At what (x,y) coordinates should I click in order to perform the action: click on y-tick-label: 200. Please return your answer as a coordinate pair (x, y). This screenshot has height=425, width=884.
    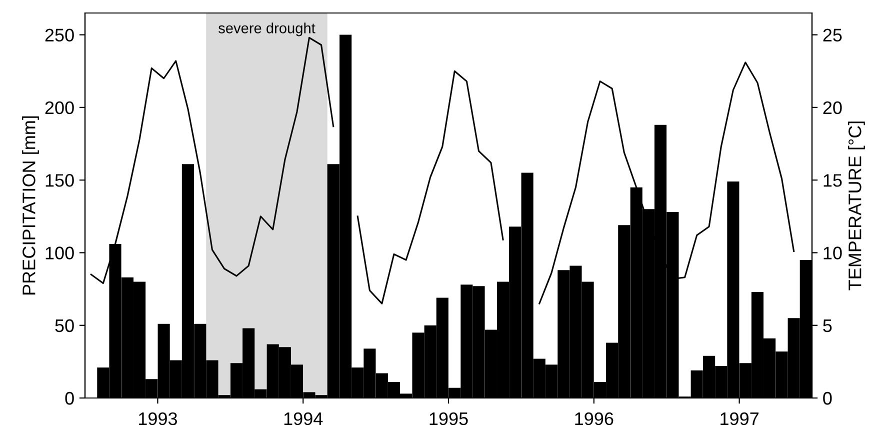
    Looking at the image, I should click on (59, 107).